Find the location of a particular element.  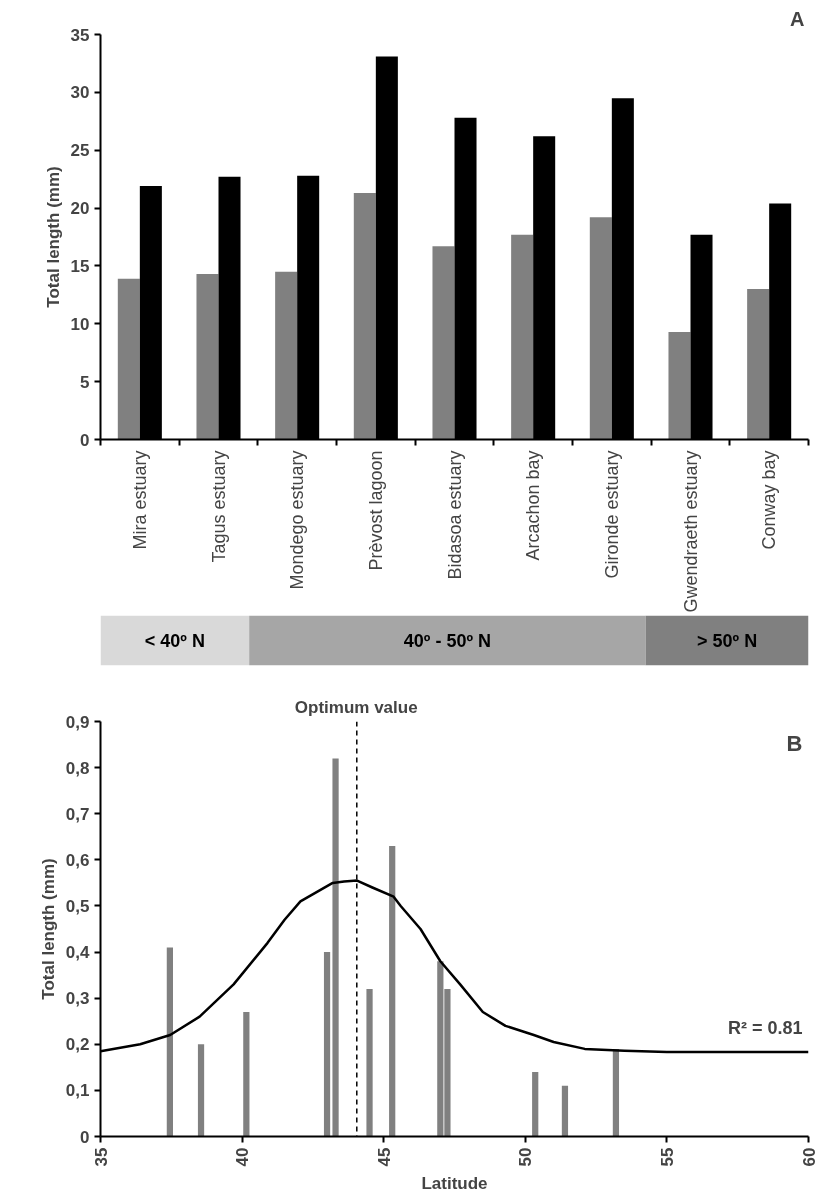

series-label: < 40º N is located at coordinates (174, 640).